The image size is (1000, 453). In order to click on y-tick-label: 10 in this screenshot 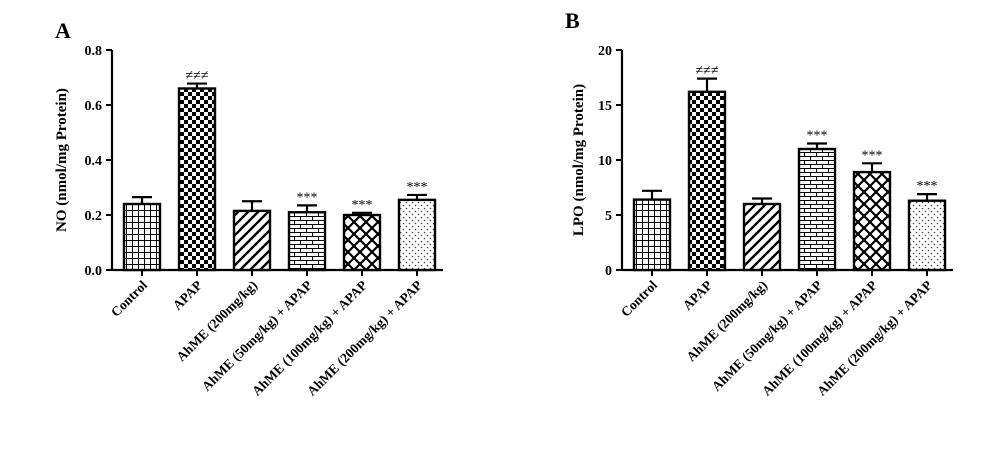, I will do `click(605, 161)`.